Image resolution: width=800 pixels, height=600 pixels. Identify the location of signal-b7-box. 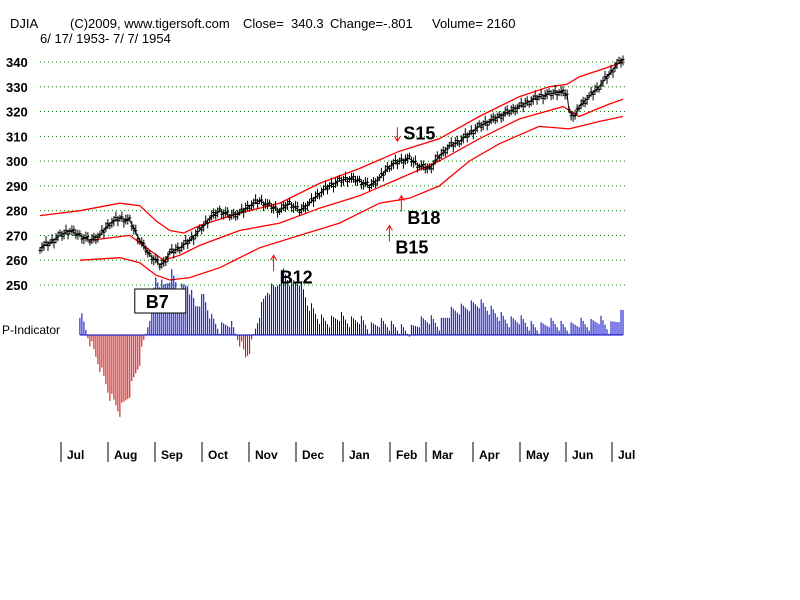
(160, 301).